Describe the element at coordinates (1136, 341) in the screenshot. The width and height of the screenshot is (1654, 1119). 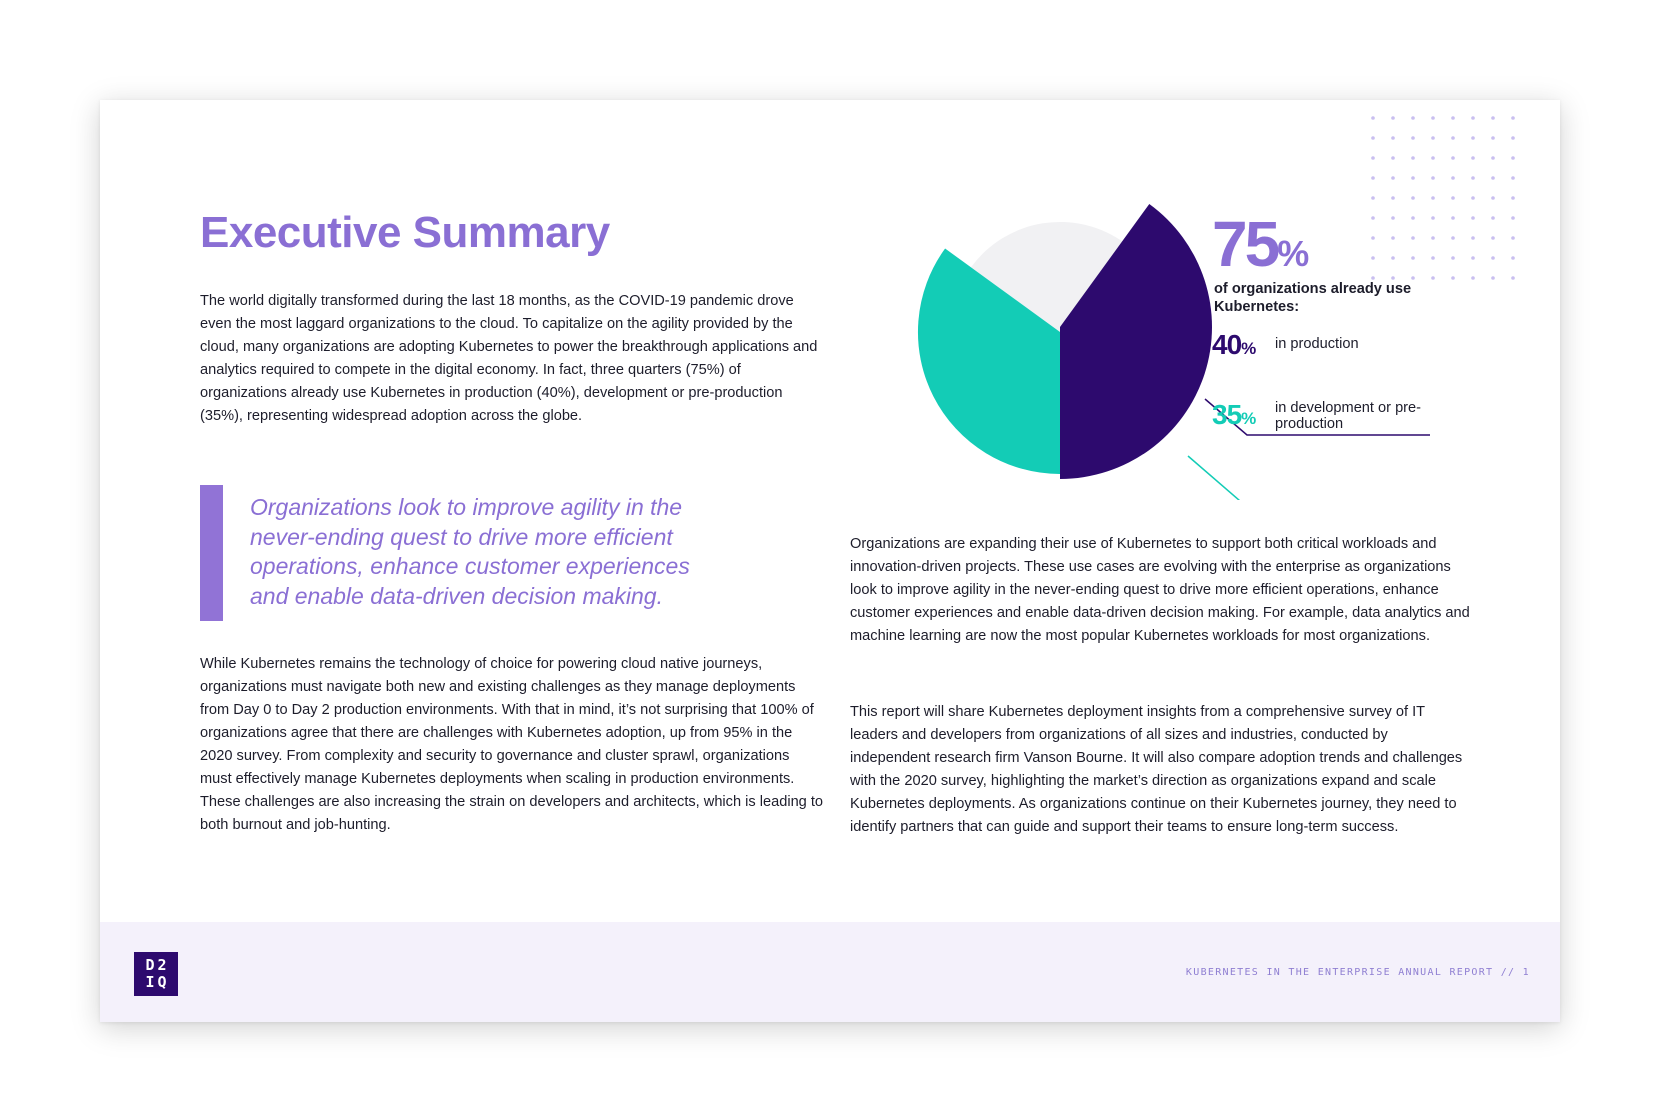
I see `pie-slice-production` at that location.